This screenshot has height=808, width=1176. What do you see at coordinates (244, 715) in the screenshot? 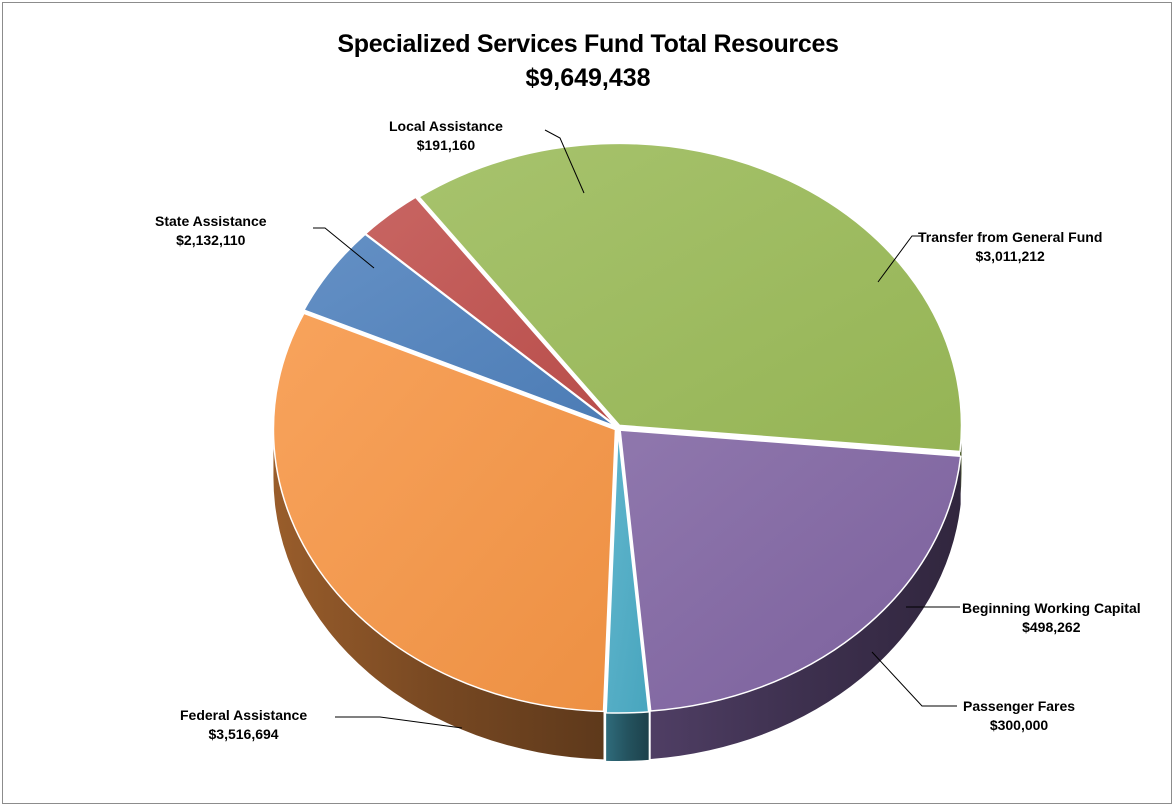
I see `slice-name: Federal Assistance` at bounding box center [244, 715].